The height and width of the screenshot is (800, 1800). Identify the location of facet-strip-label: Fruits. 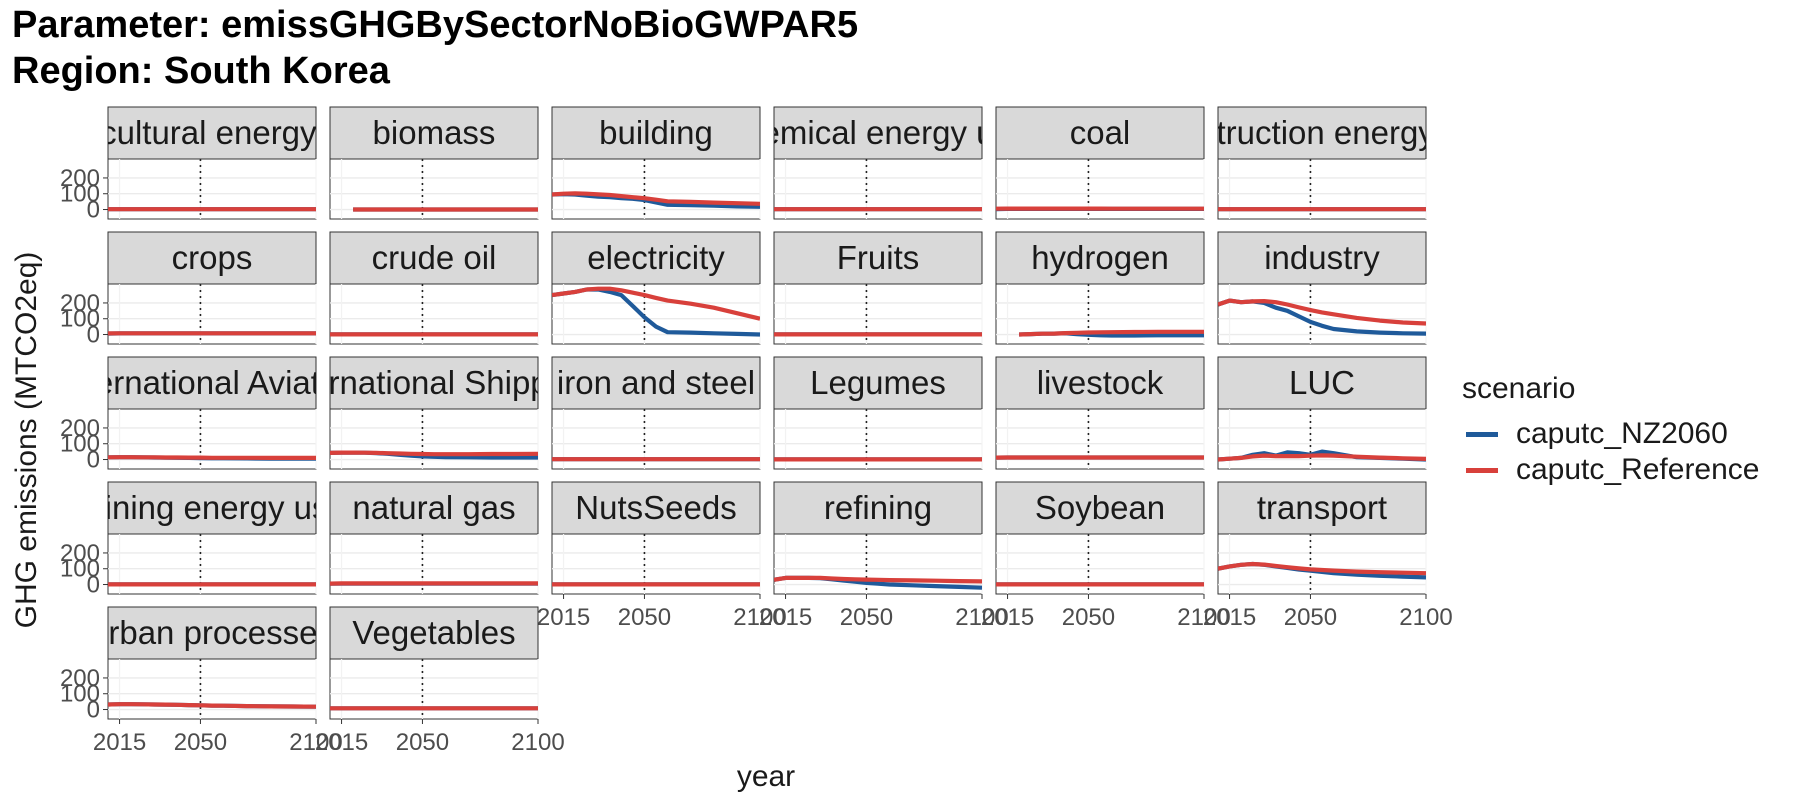
(878, 257).